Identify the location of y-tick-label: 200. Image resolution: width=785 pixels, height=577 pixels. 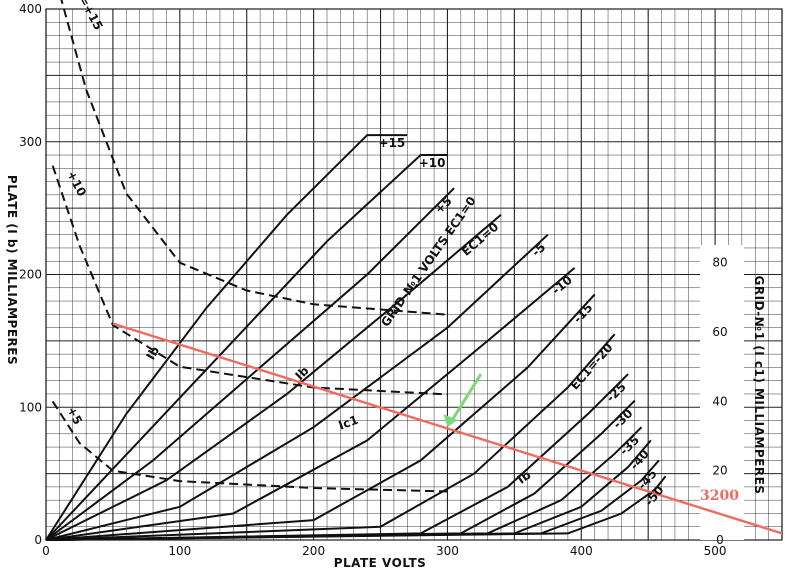
(30, 275).